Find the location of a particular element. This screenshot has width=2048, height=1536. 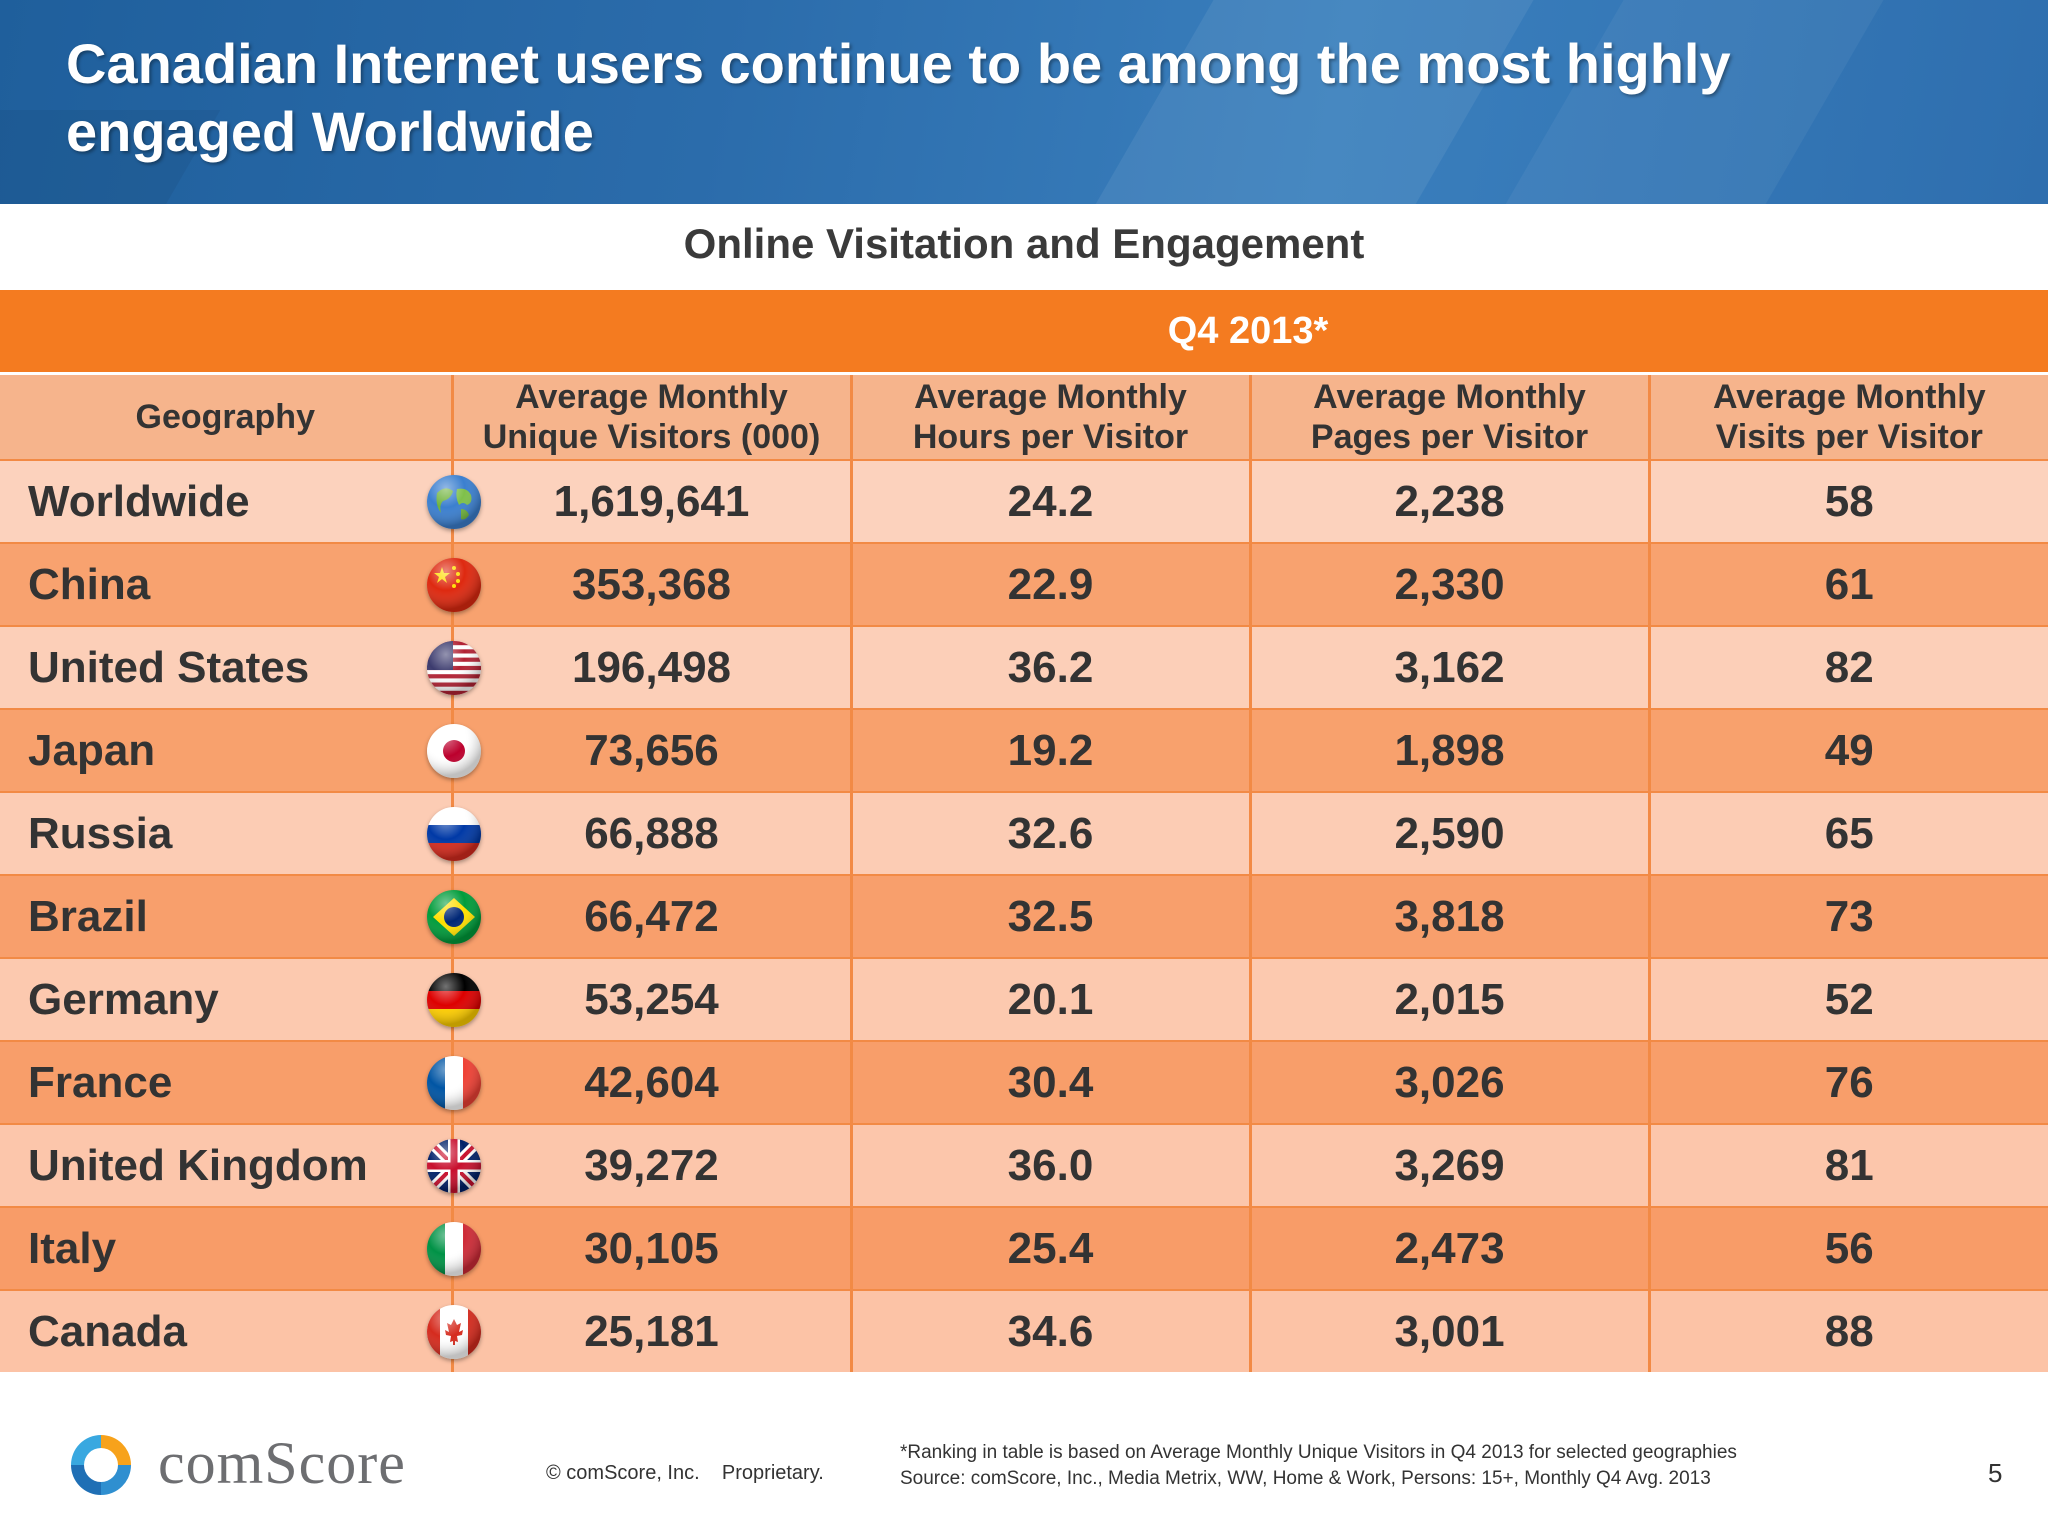

hours-cell: 36.0 is located at coordinates (1049, 1165).